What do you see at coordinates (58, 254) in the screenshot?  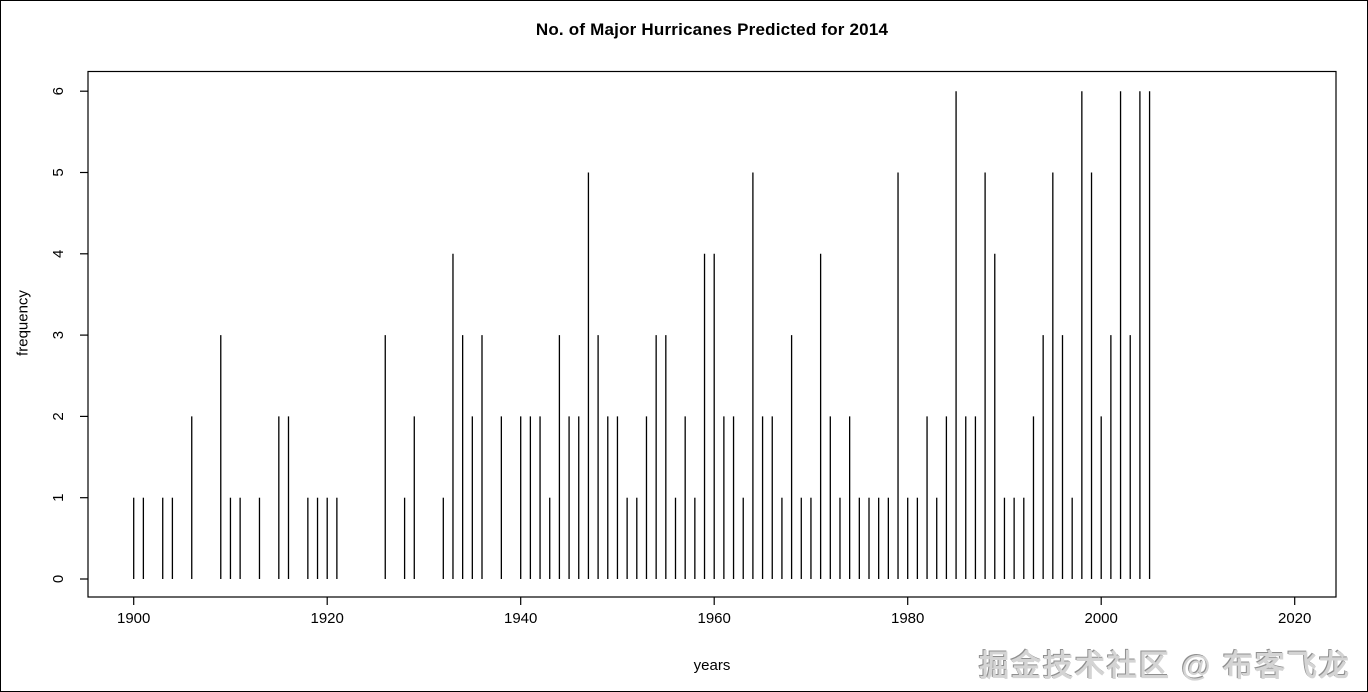 I see `y-tick-label: 4` at bounding box center [58, 254].